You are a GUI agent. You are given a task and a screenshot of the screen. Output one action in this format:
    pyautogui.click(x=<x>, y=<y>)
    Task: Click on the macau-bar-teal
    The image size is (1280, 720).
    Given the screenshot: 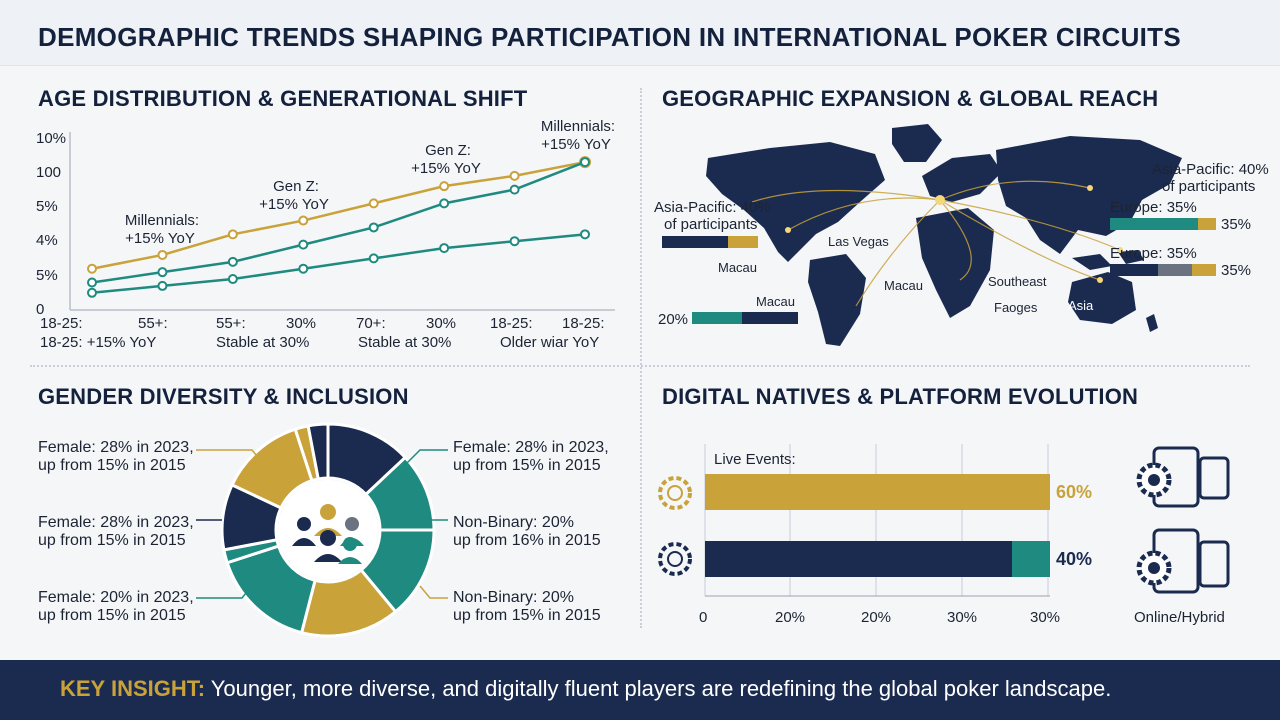 What is the action you would take?
    pyautogui.click(x=717, y=318)
    